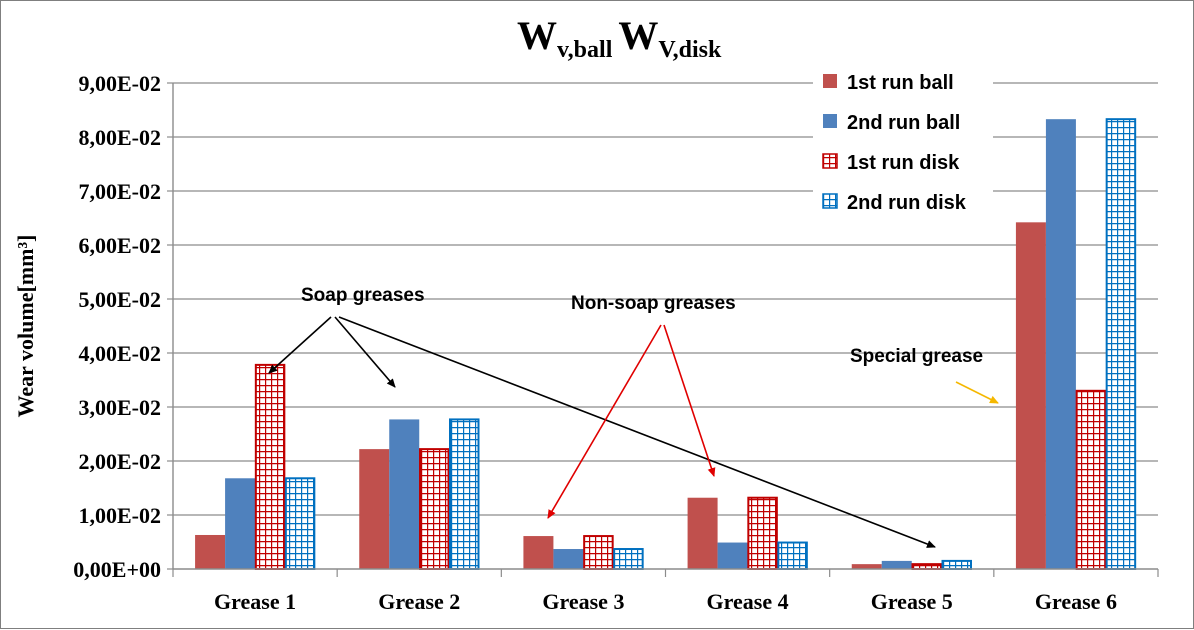  What do you see at coordinates (120, 245) in the screenshot?
I see `y-tick-label: 6,00E-02` at bounding box center [120, 245].